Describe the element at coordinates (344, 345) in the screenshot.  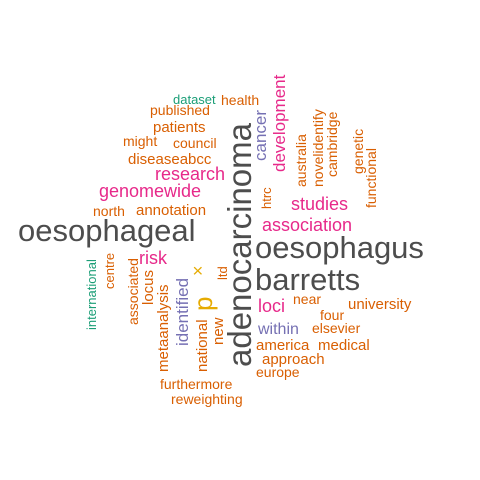
I see `word-medical: medical` at that location.